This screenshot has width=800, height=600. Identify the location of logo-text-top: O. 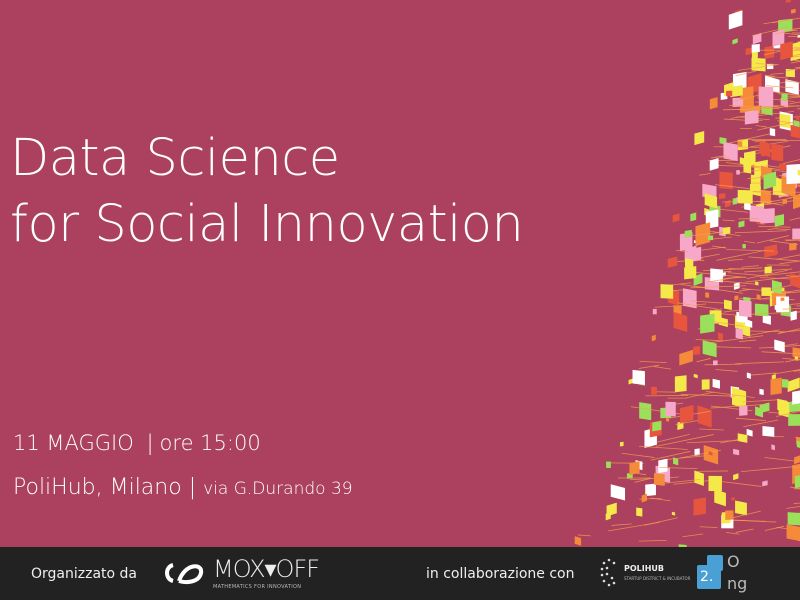
(733, 561).